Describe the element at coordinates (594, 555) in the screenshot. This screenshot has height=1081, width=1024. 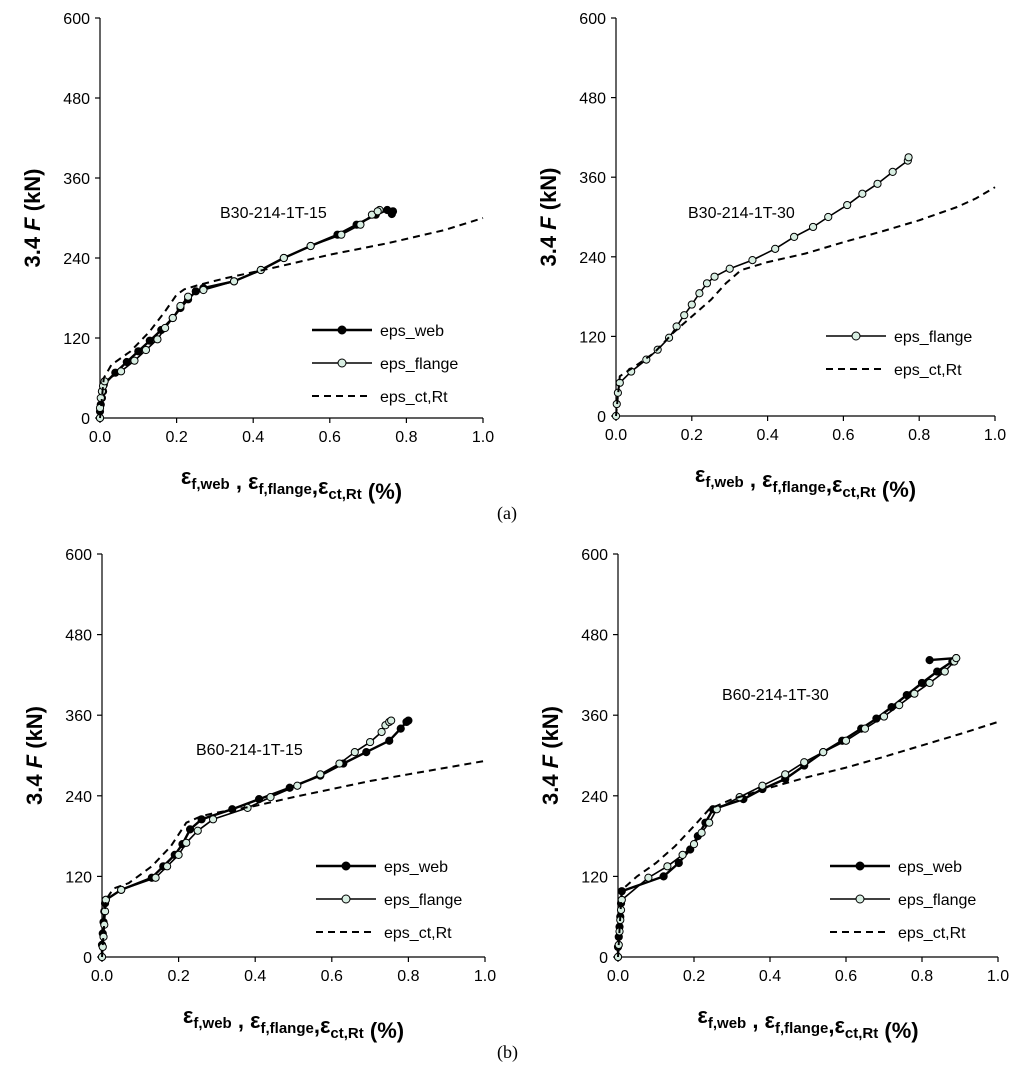
I see `y-tick-label: 600` at that location.